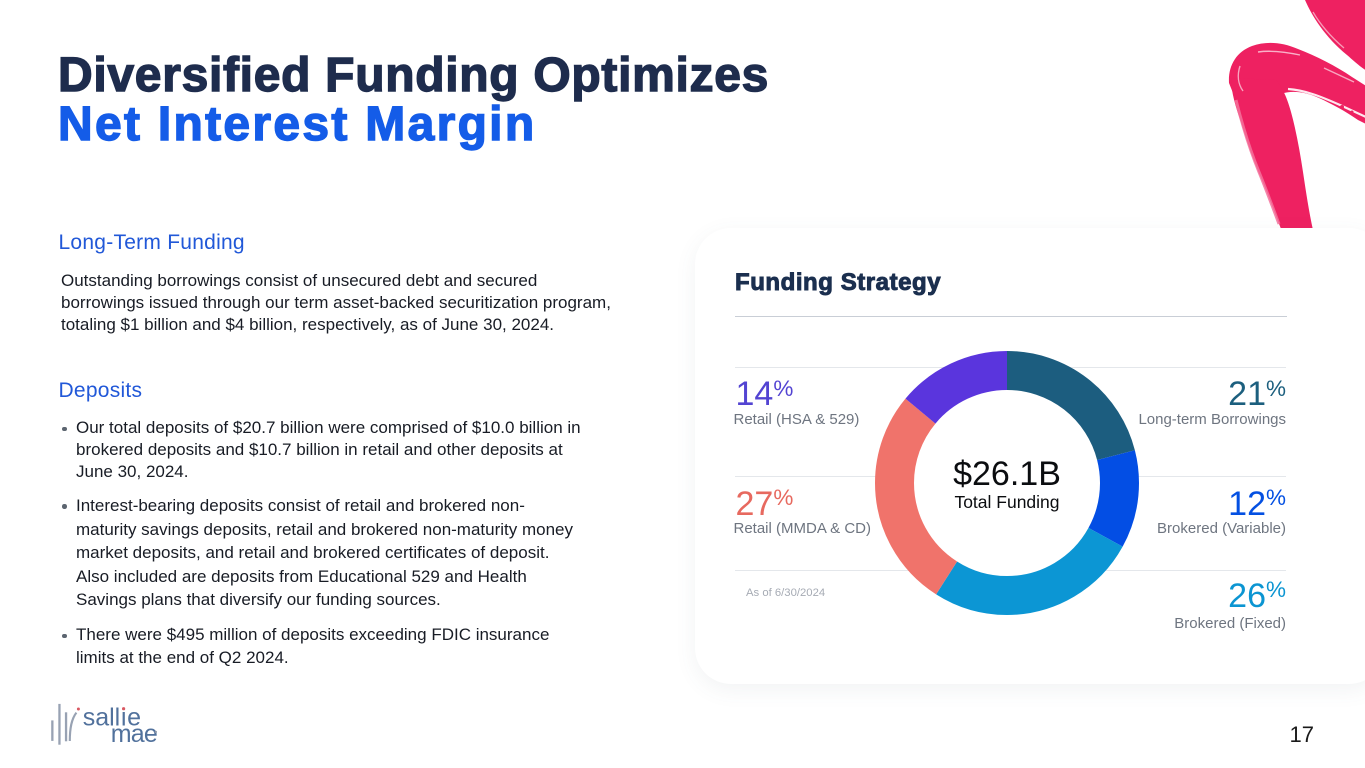 The image size is (1365, 768). What do you see at coordinates (134, 734) in the screenshot?
I see `svg-text: mae` at bounding box center [134, 734].